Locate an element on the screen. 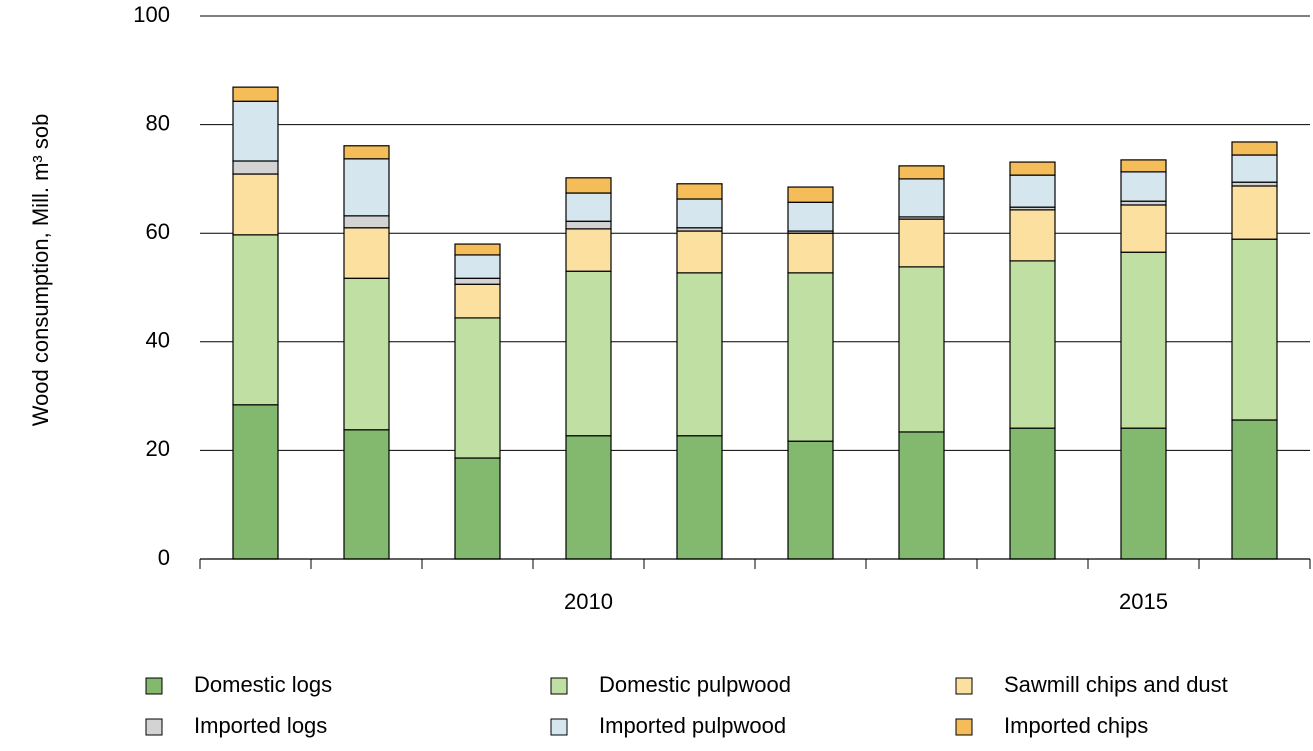 The width and height of the screenshot is (1313, 751). legend-label: Domestic logs is located at coordinates (263, 684).